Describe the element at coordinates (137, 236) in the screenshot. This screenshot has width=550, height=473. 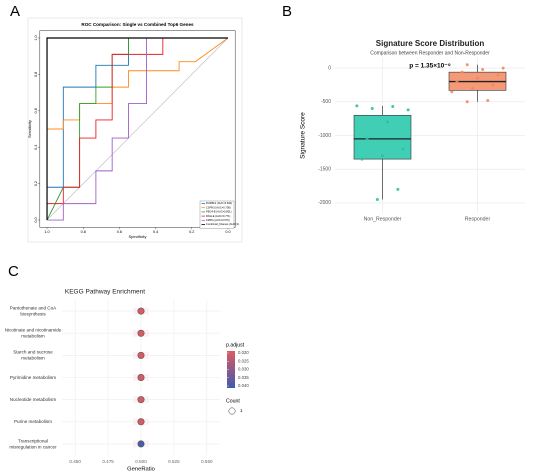
I see `x-axis-label: Specificity` at that location.